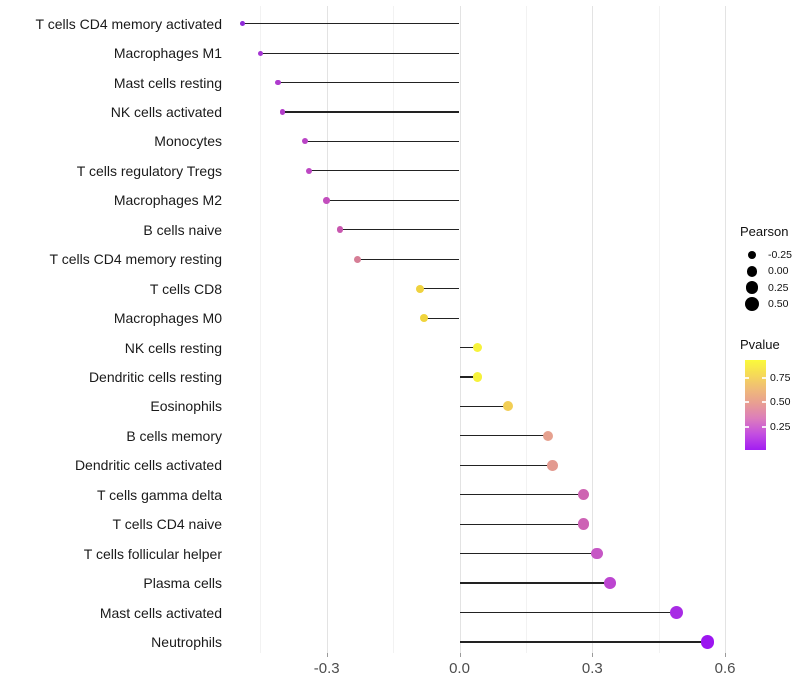 Image resolution: width=800 pixels, height=700 pixels. Describe the element at coordinates (778, 304) in the screenshot. I see `pearson-legend-value: 0.50` at that location.